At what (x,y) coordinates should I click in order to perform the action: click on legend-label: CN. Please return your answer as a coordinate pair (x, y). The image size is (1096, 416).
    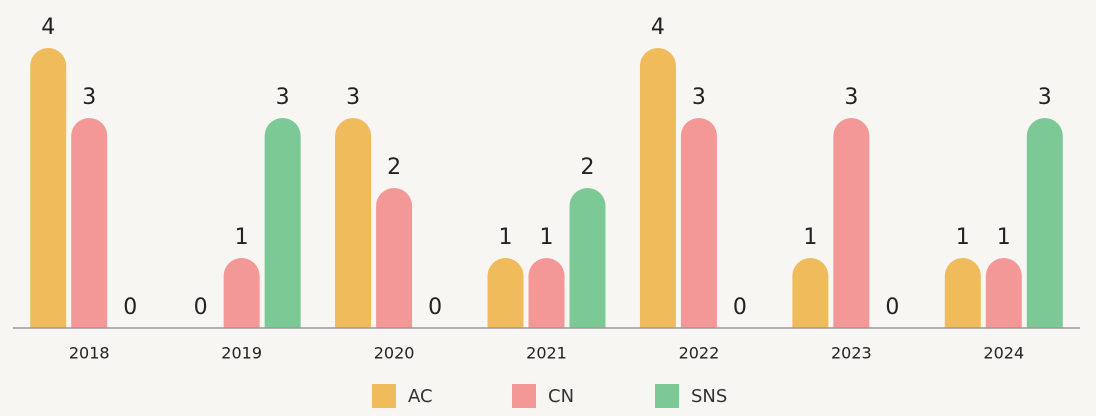
    Looking at the image, I should click on (561, 396).